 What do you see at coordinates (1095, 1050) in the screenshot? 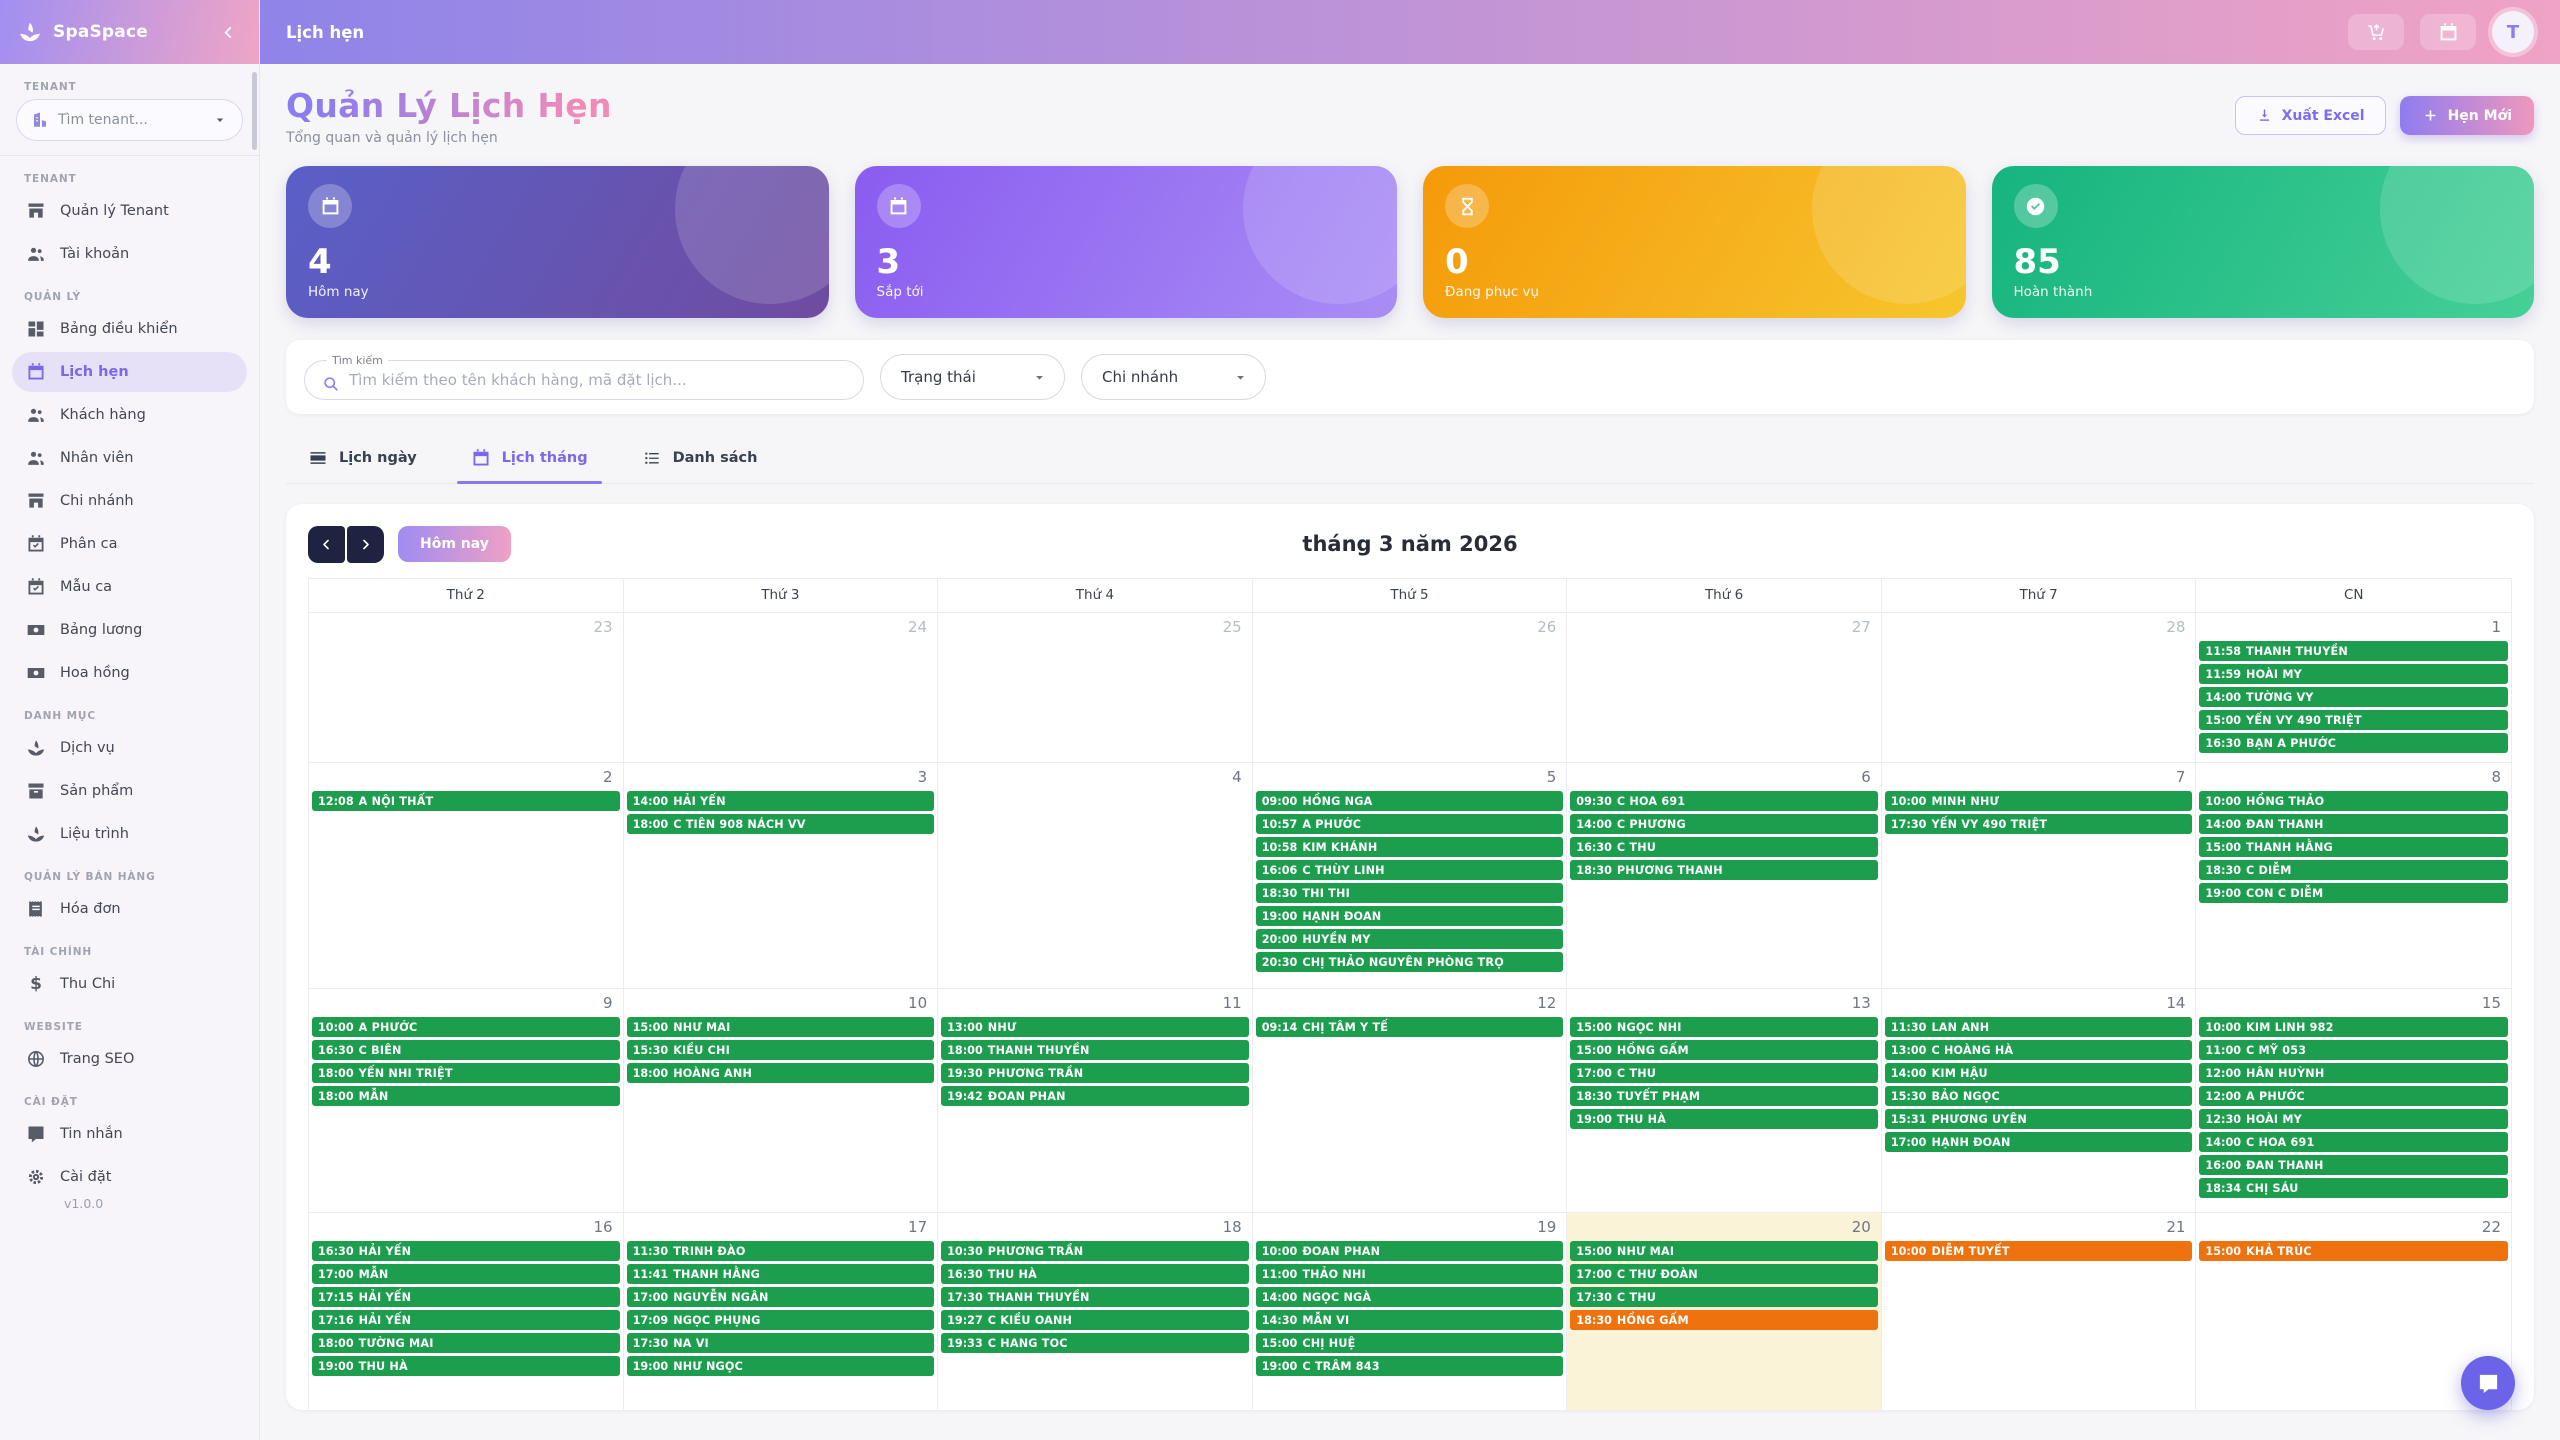
I see `calendar-event: 18:00 THANH THUYỀN` at bounding box center [1095, 1050].